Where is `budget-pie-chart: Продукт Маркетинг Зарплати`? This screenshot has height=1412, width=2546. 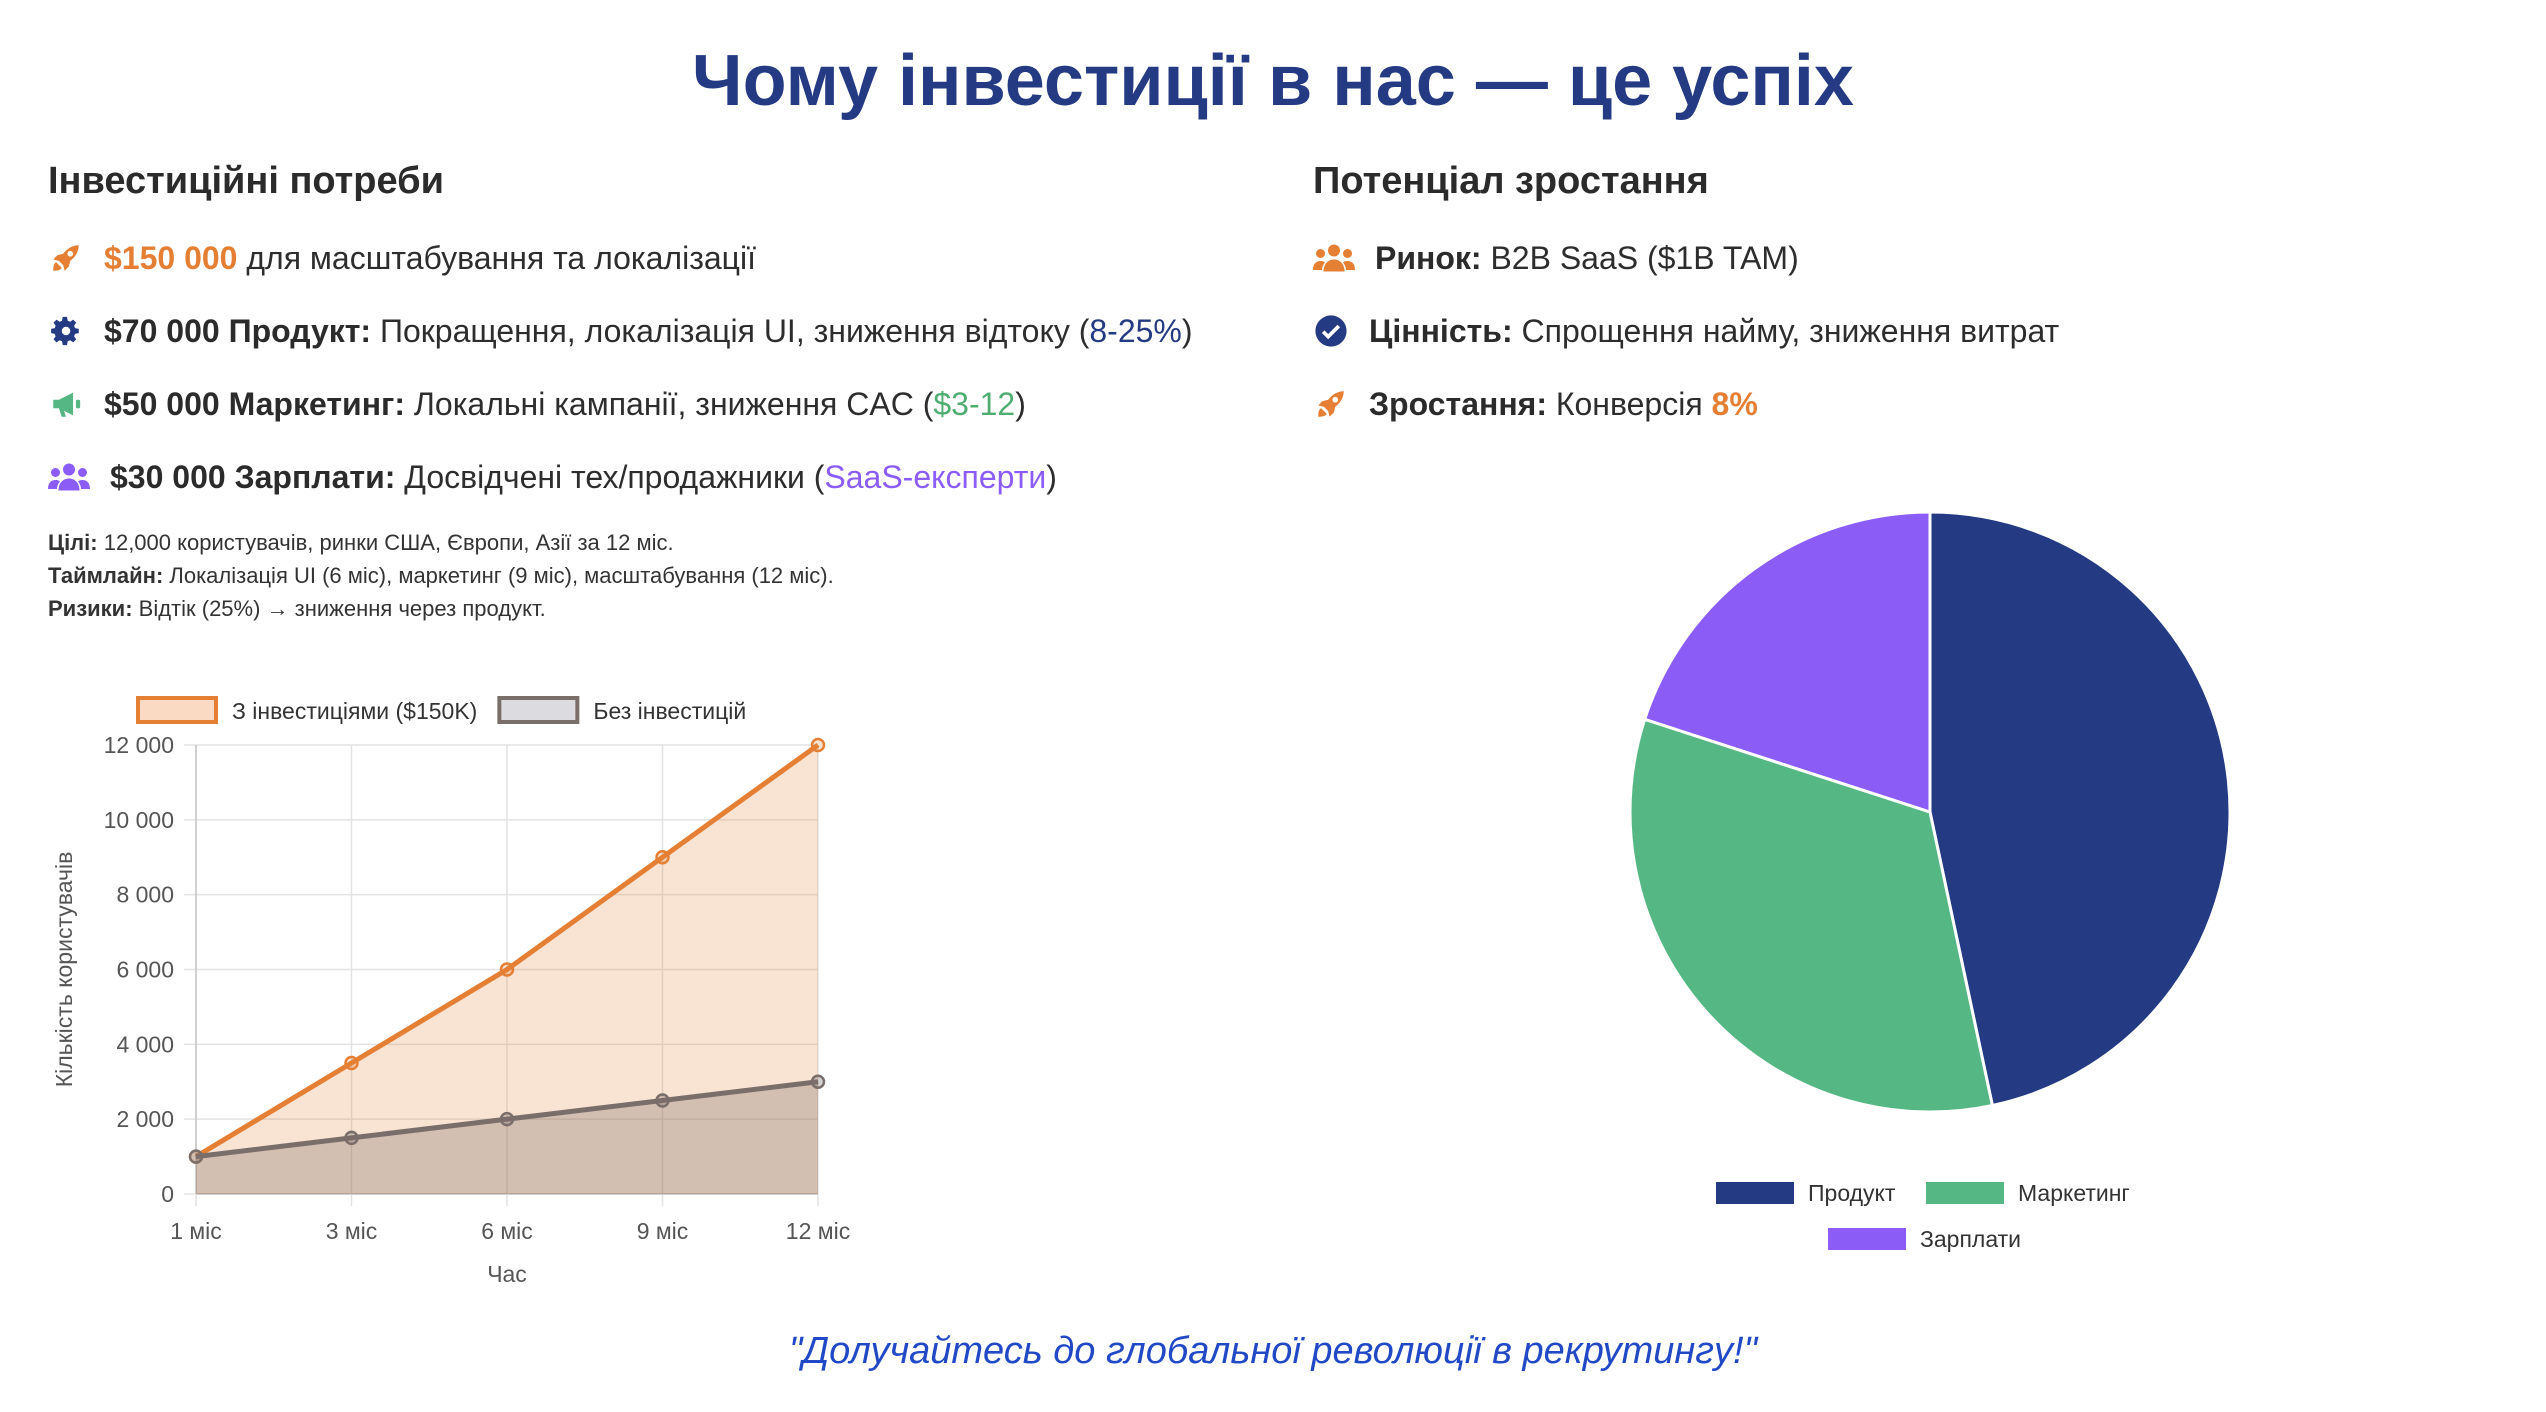
budget-pie-chart: Продукт Маркетинг Зарплати is located at coordinates (1930, 881).